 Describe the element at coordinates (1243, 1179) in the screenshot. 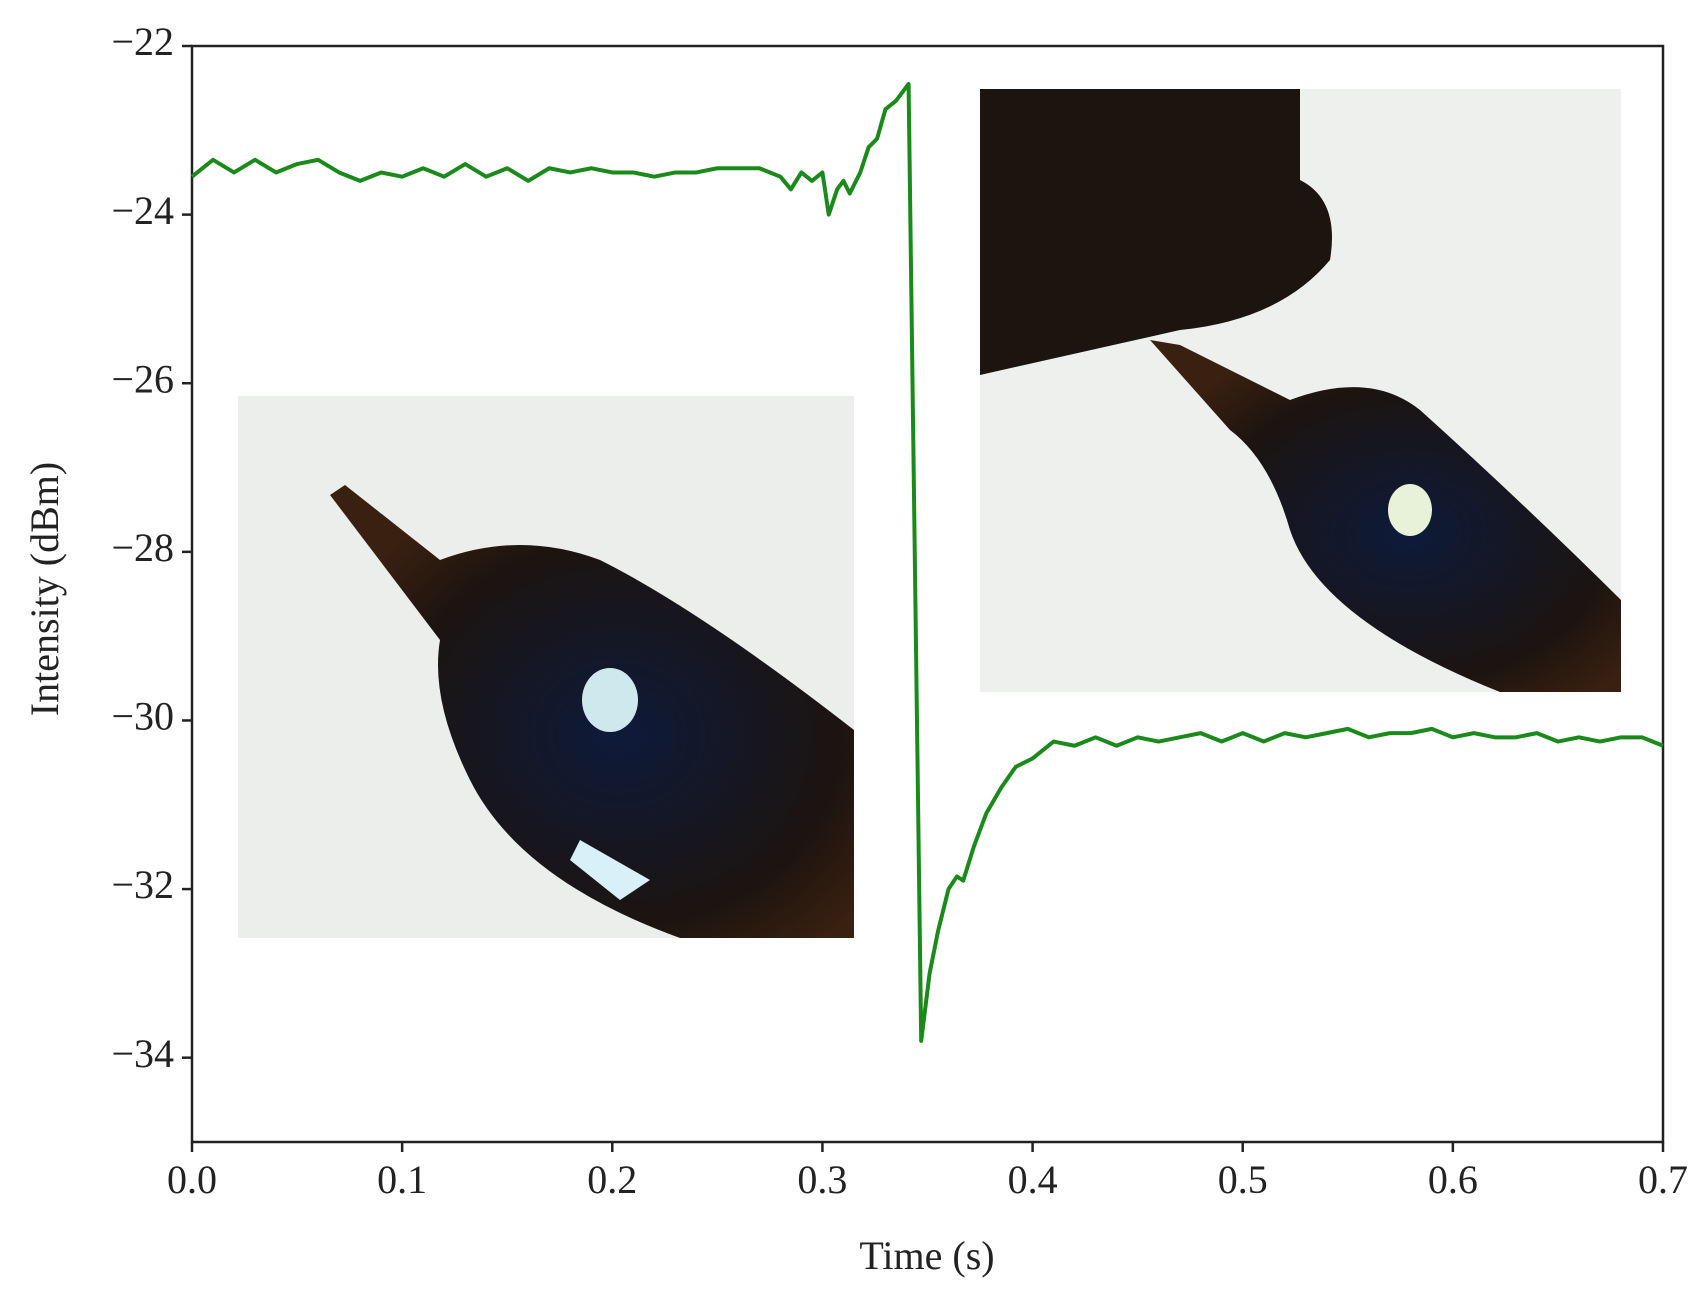

I see `x-tick-label: 0.5` at that location.